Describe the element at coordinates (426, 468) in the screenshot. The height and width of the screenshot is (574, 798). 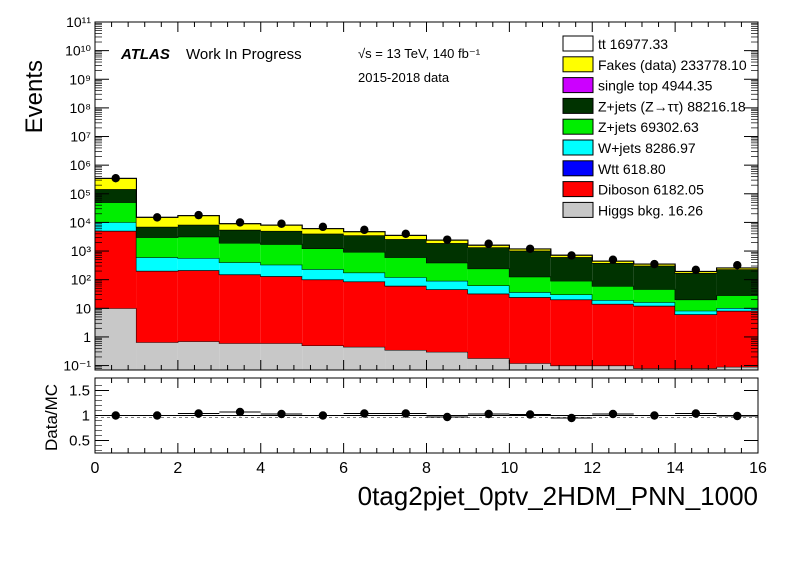
I see `x-tick-label: 8` at that location.